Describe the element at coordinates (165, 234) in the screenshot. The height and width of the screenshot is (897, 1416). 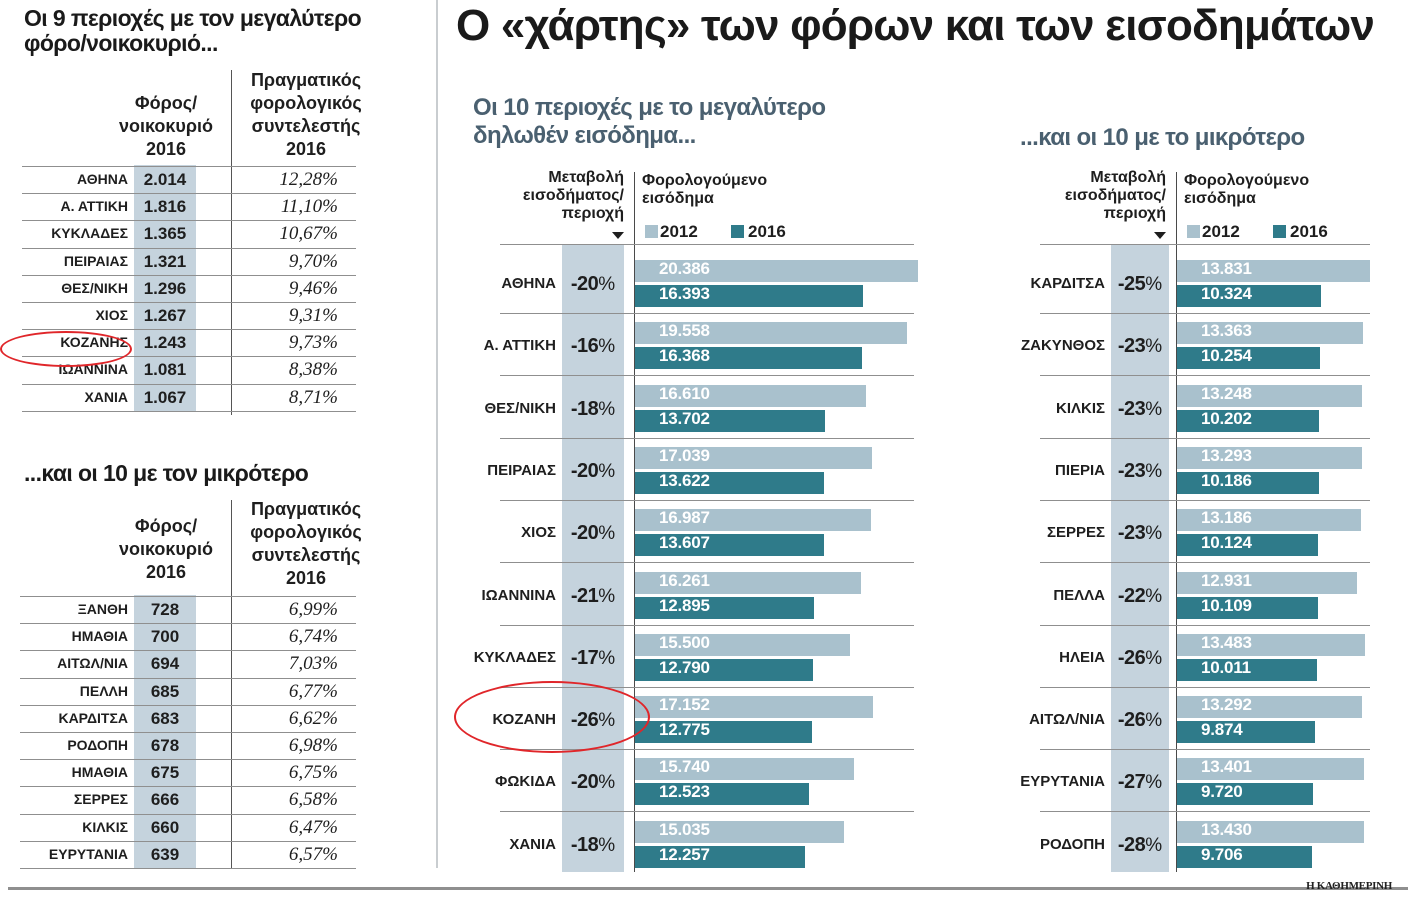
I see `tax-per-household: 1.365` at that location.